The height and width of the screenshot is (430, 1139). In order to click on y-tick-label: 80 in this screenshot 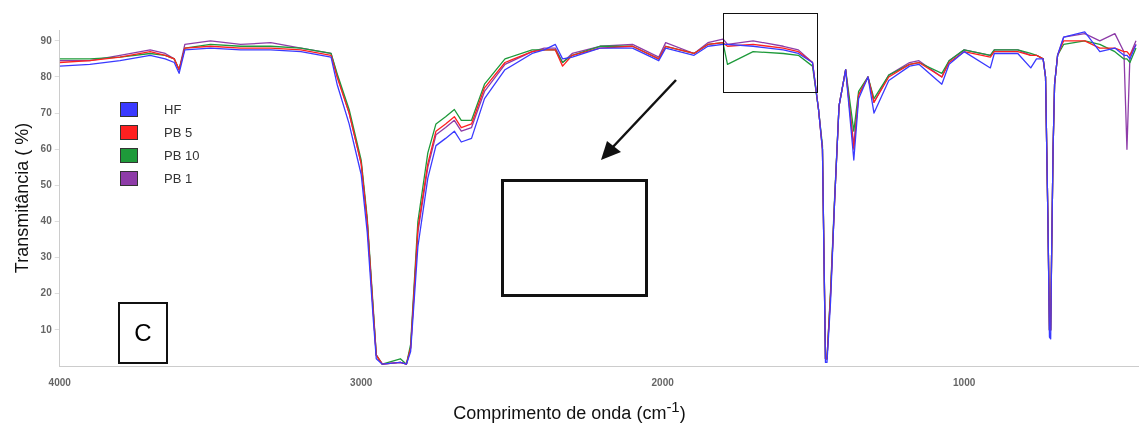, I will do `click(46, 76)`.